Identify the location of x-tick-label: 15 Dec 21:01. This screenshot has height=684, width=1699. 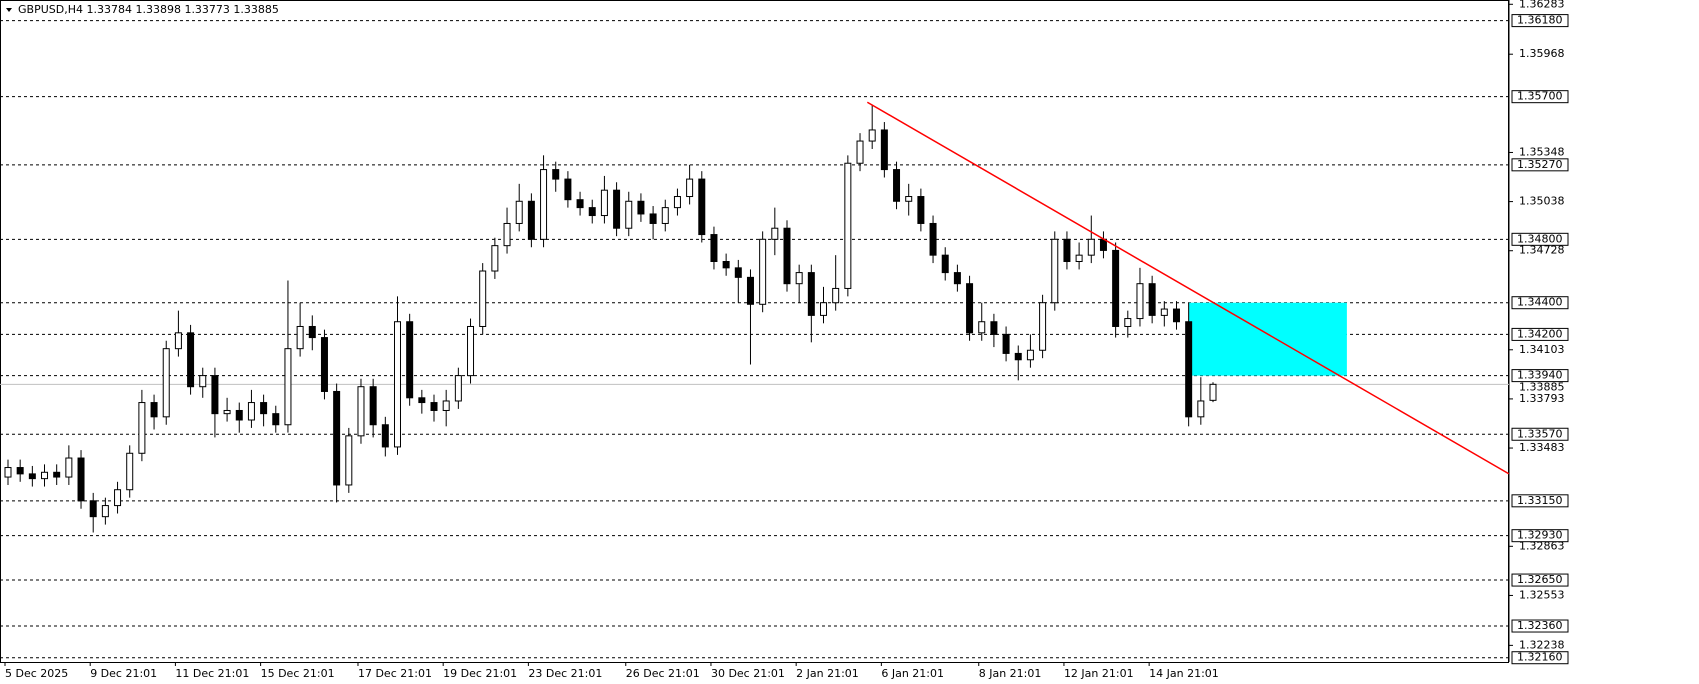
(298, 673).